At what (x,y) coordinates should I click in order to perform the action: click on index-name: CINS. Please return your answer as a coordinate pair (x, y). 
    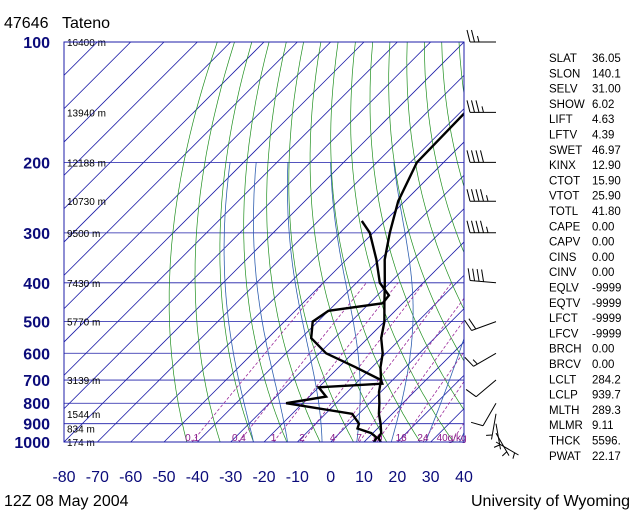
    Looking at the image, I should click on (563, 258).